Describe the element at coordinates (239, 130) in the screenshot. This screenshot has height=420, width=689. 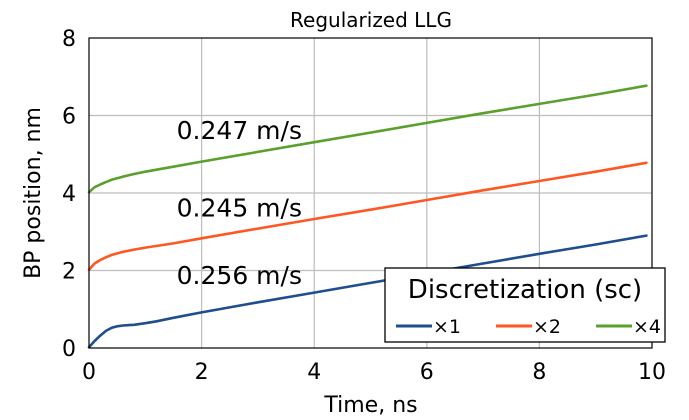
I see `rate-annotation: 0.247 m/s` at that location.